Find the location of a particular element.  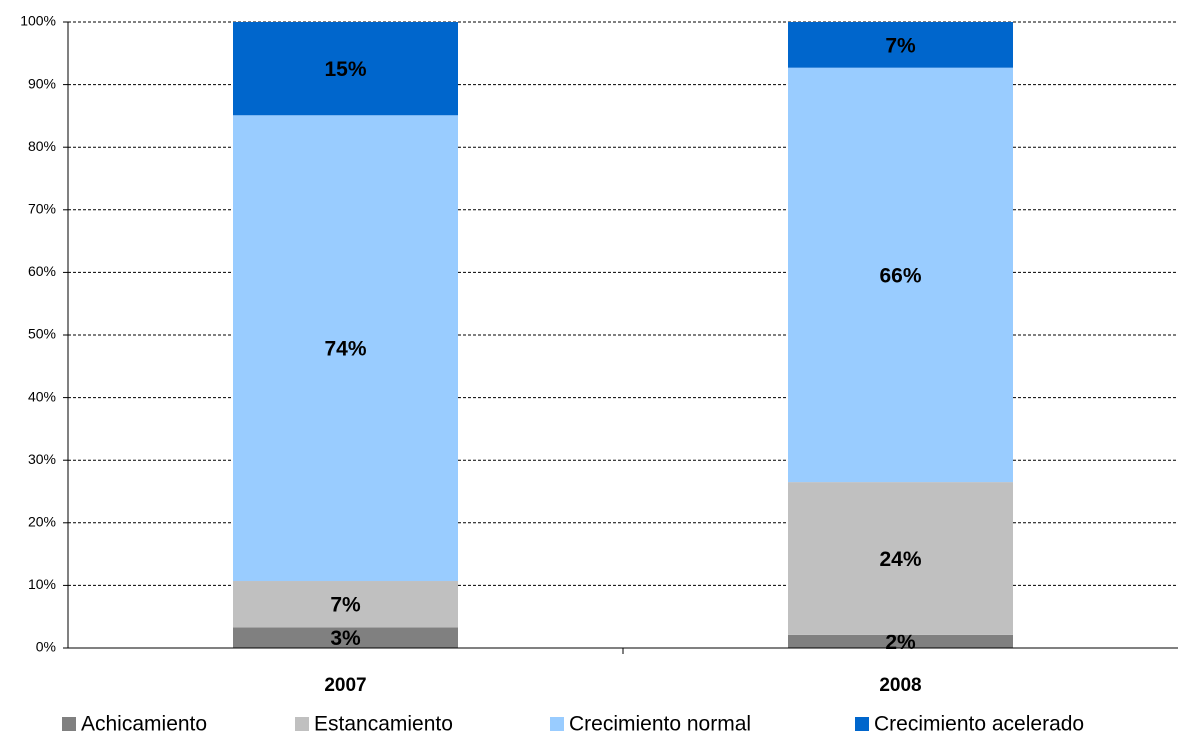

y-tick-label: 80% is located at coordinates (42, 146).